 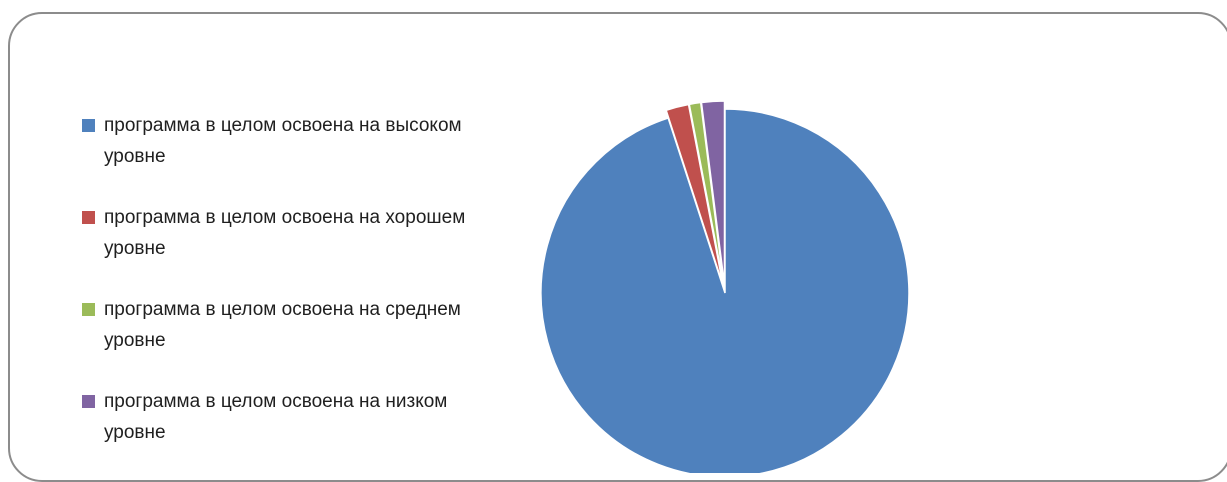 I want to click on legend-swatch-low, so click(x=88, y=401).